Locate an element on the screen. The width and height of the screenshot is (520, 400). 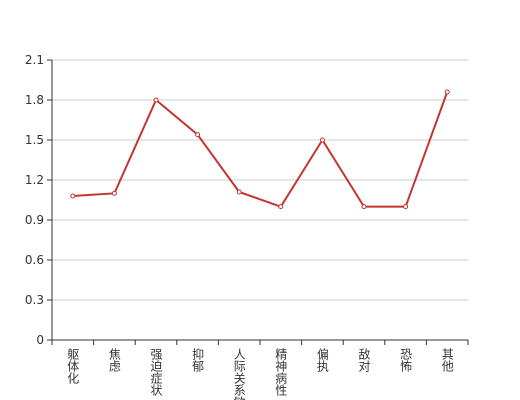
x-tick-label: 人际关系敏感 is located at coordinates (239, 374).